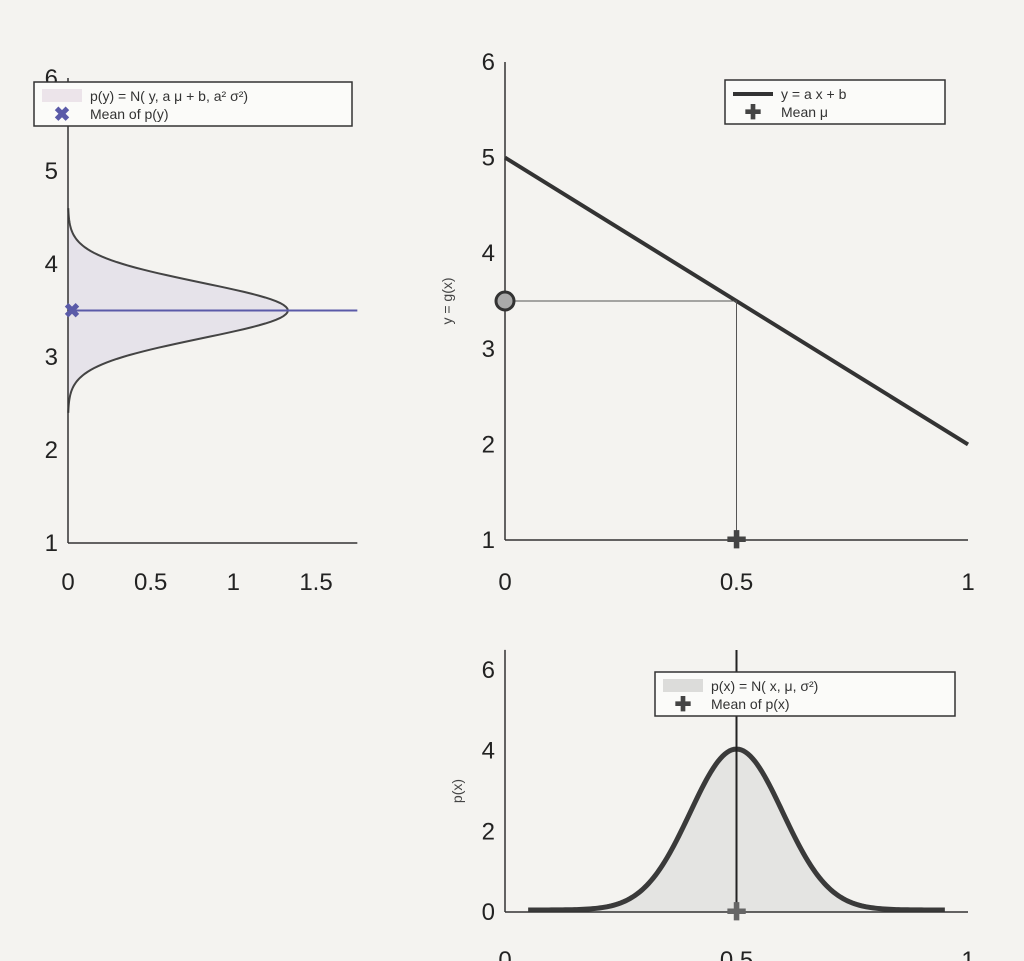  I want to click on y-tick-label: 0, so click(488, 912).